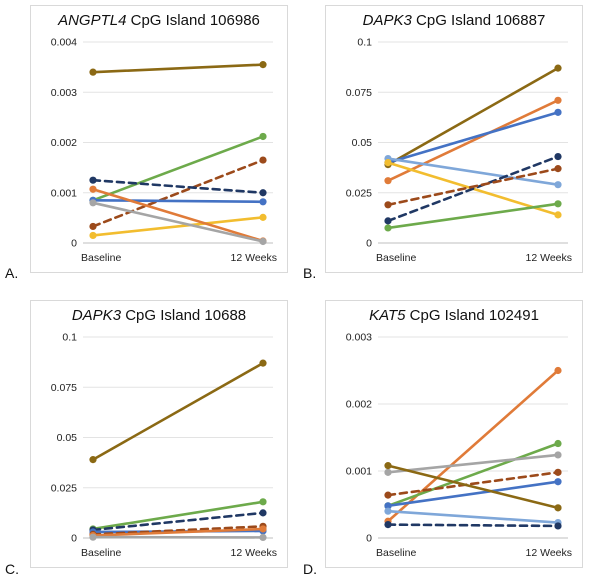 This screenshot has height=577, width=592. What do you see at coordinates (359, 338) in the screenshot?
I see `y-tick-label: 0.003` at bounding box center [359, 338].